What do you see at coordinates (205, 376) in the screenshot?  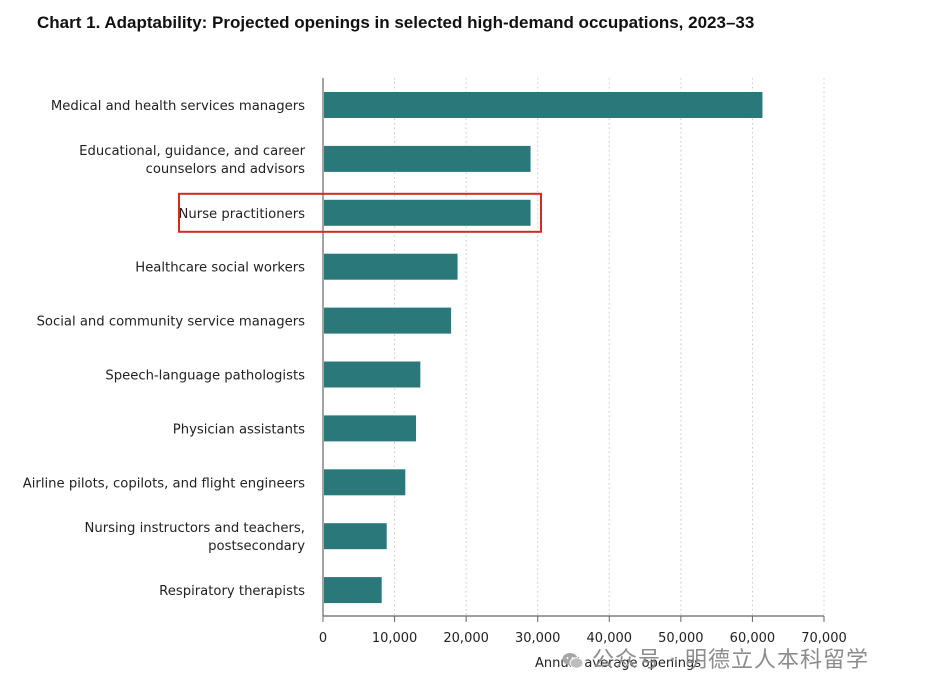 I see `category-label: Speech-language pathologists` at bounding box center [205, 376].